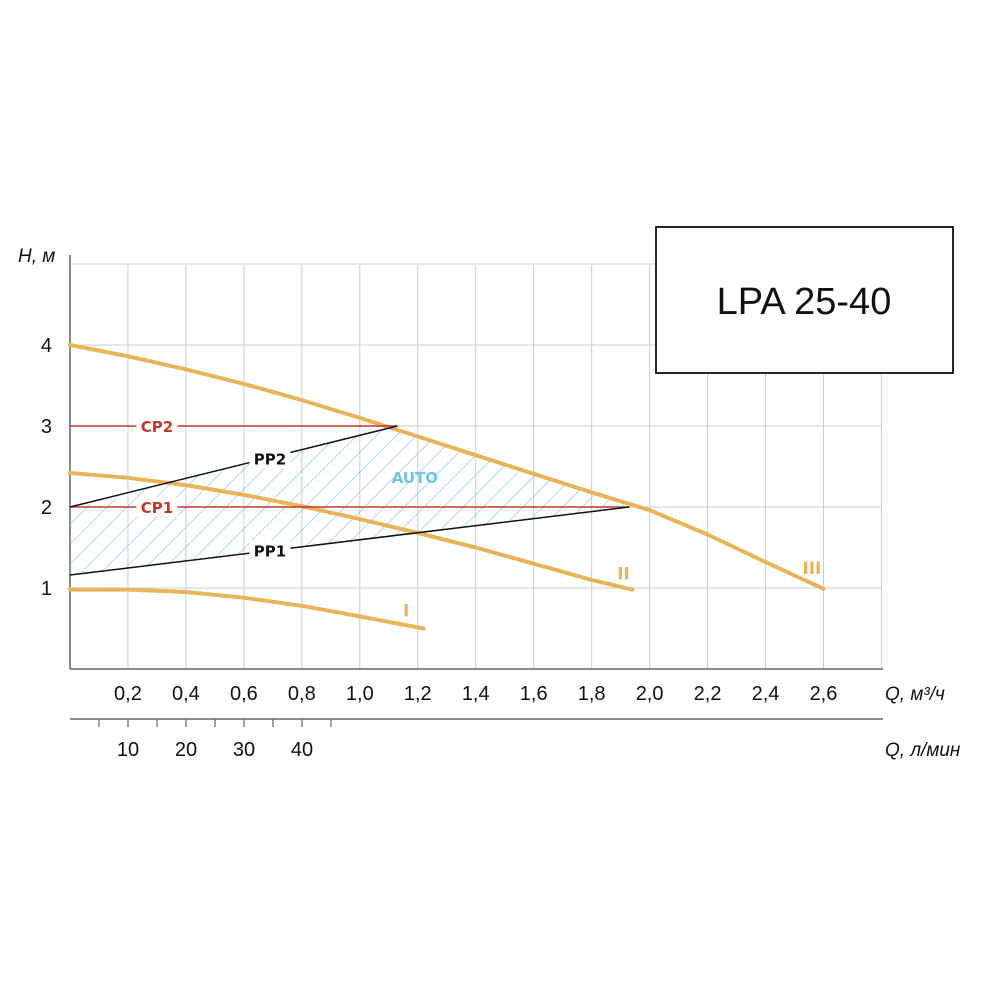 The width and height of the screenshot is (1000, 1000). Describe the element at coordinates (592, 694) in the screenshot. I see `x-tick-label: 1,8` at that location.